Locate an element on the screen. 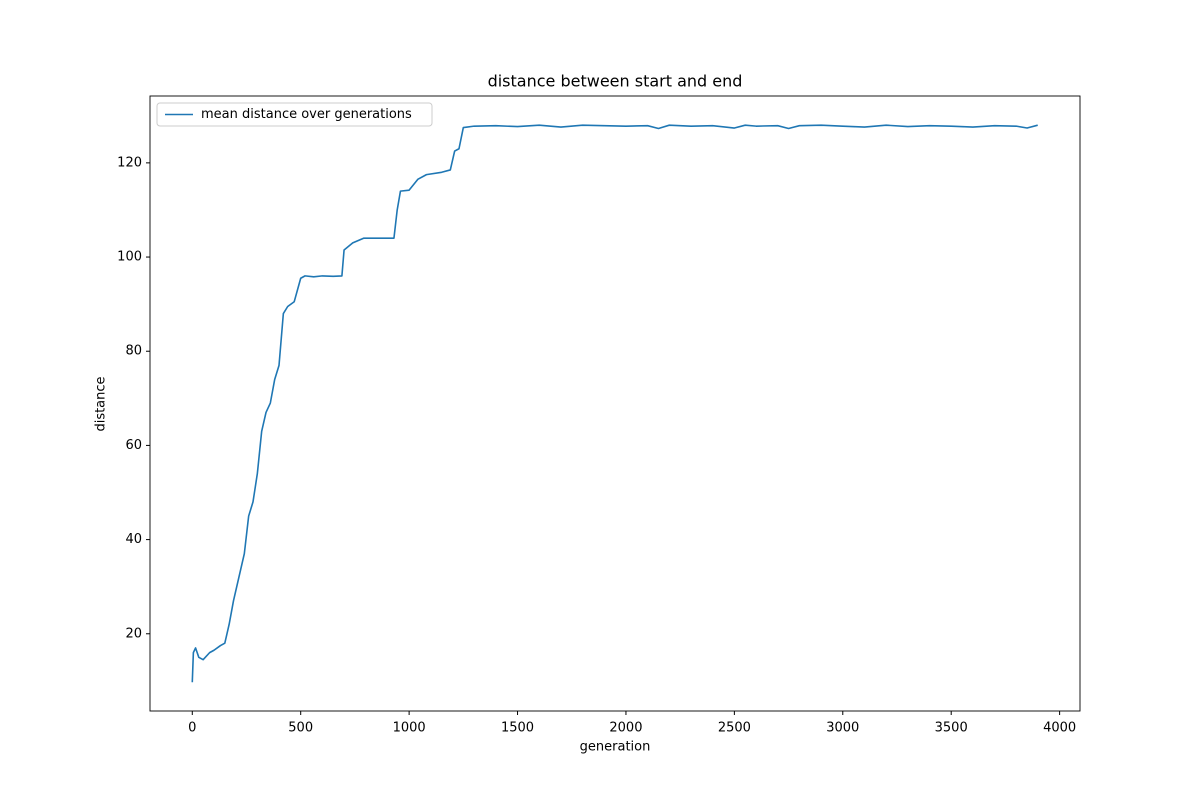 The height and width of the screenshot is (800, 1200). y-tick-label: 20 is located at coordinates (133, 633).